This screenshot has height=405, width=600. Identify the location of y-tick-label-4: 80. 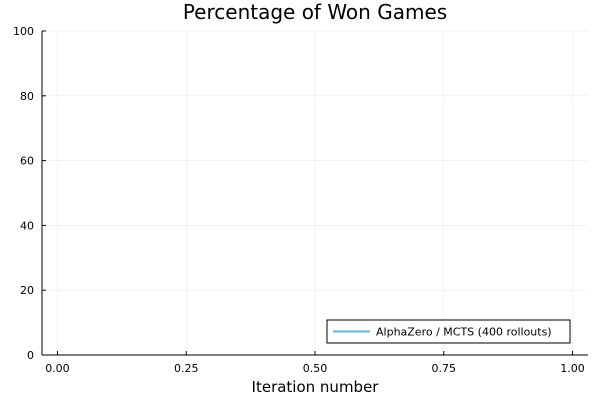
(27, 96).